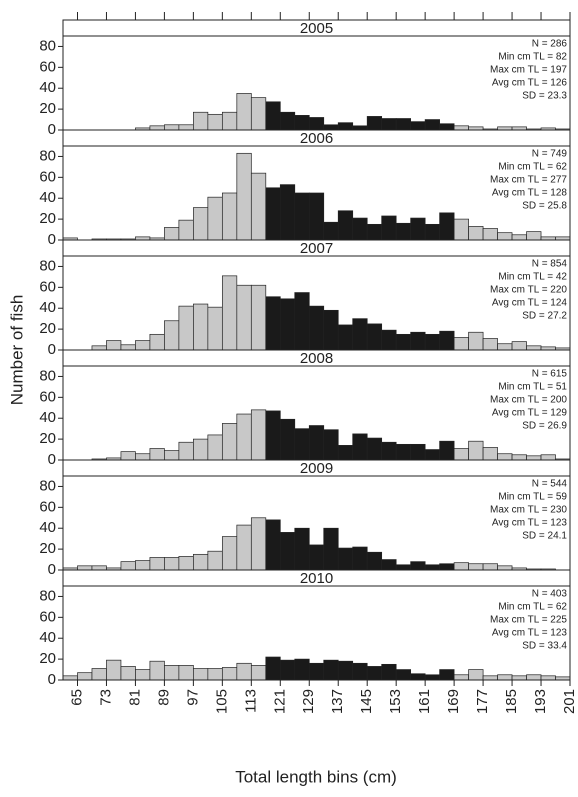 The height and width of the screenshot is (797, 578). What do you see at coordinates (163, 697) in the screenshot?
I see `x-tick-label: 89` at bounding box center [163, 697].